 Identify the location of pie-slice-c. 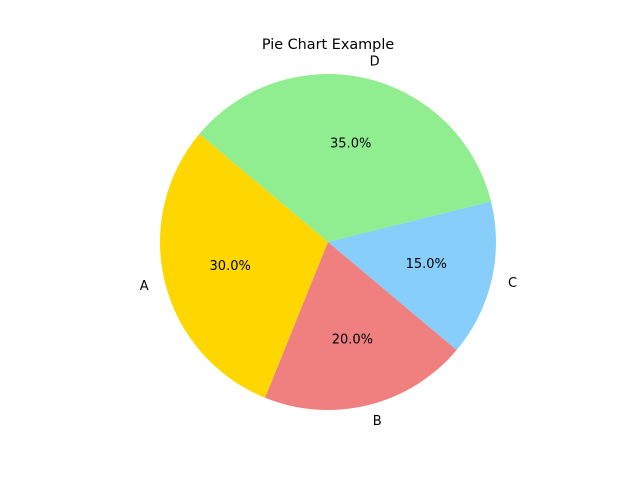
(412, 275).